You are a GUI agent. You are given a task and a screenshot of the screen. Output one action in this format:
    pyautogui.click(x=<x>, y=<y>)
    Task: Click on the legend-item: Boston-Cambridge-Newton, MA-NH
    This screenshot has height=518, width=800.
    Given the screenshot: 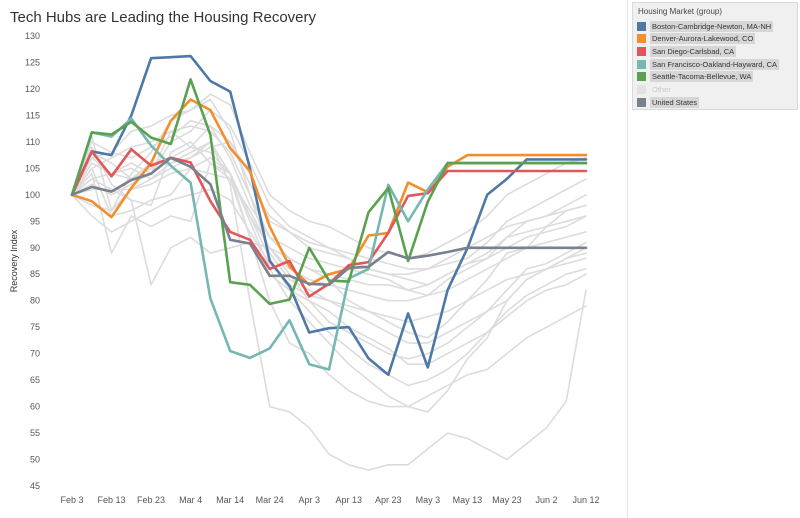 What is the action you would take?
    pyautogui.click(x=705, y=26)
    